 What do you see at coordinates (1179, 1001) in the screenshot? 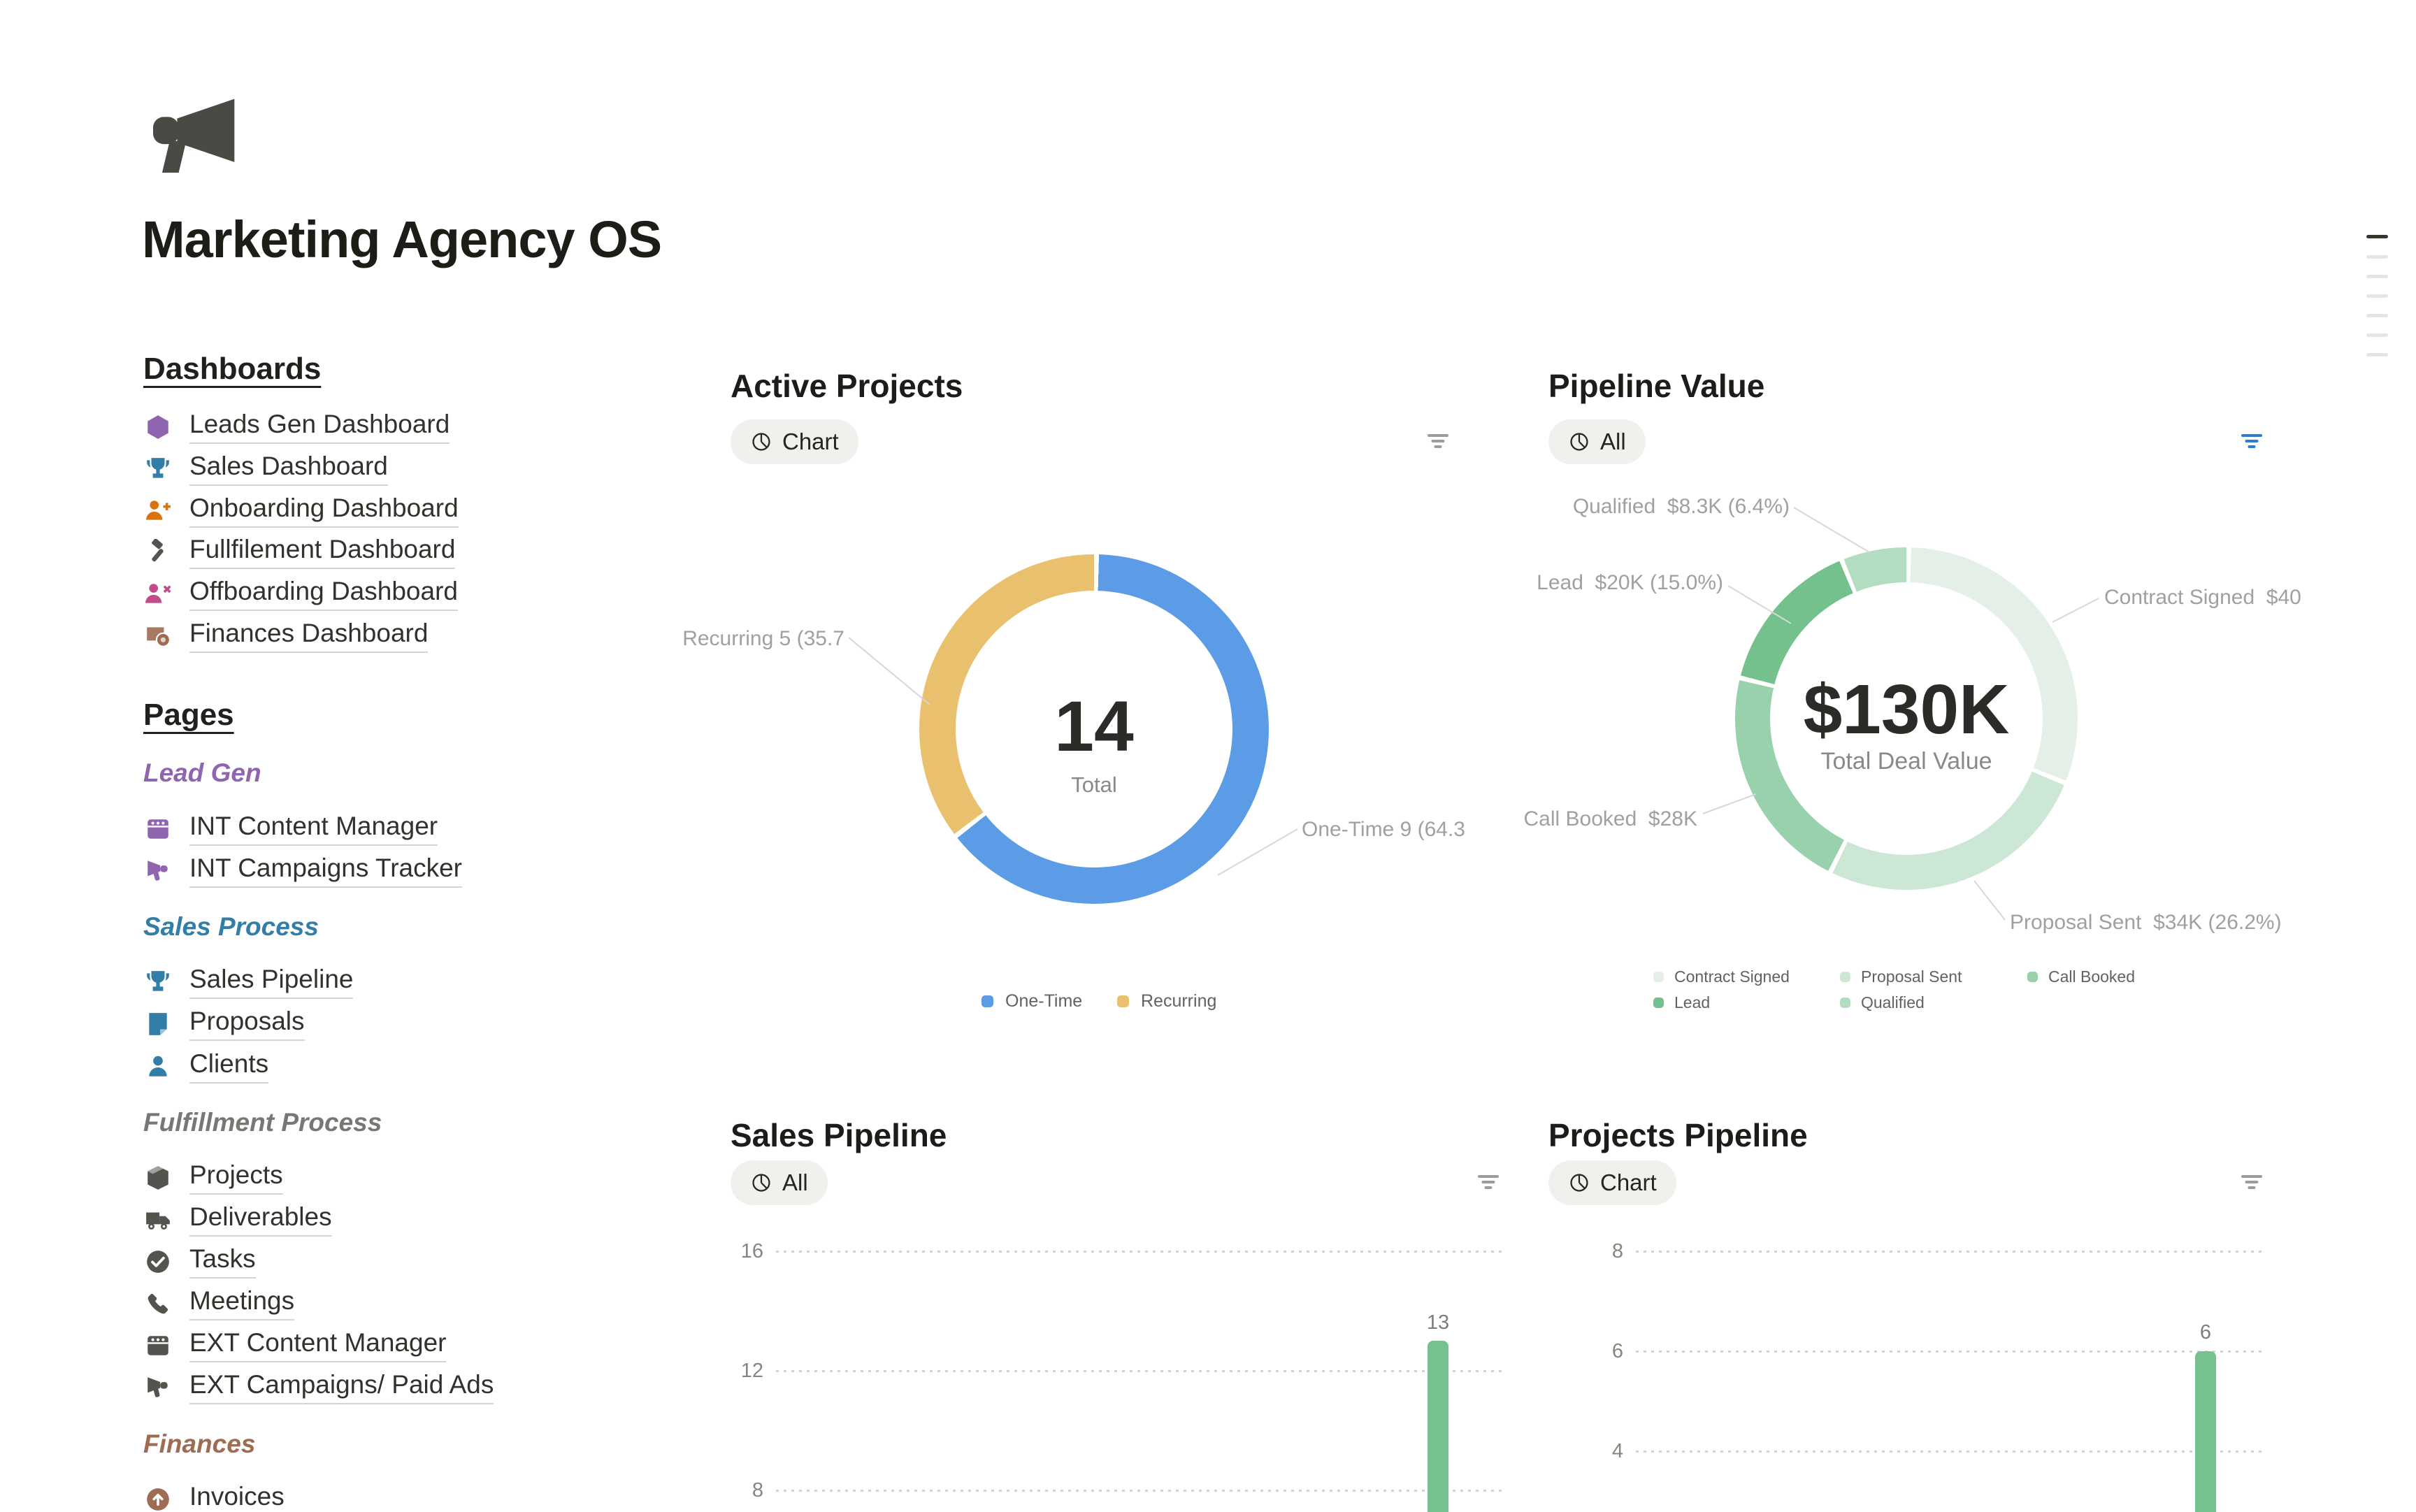
I see `legend-label: Recurring` at bounding box center [1179, 1001].